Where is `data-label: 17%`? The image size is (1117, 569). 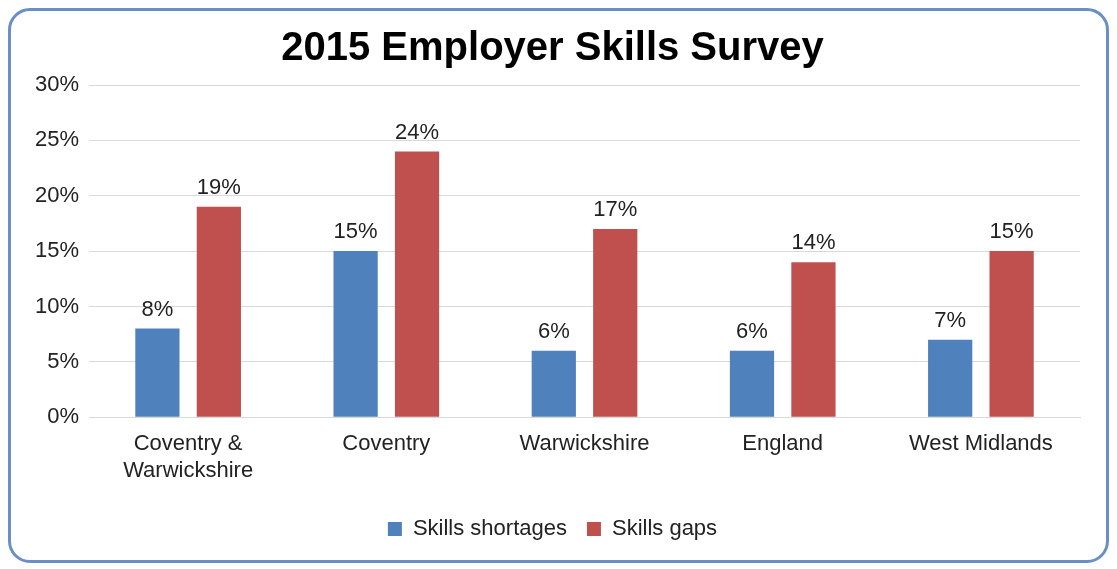
data-label: 17% is located at coordinates (615, 209).